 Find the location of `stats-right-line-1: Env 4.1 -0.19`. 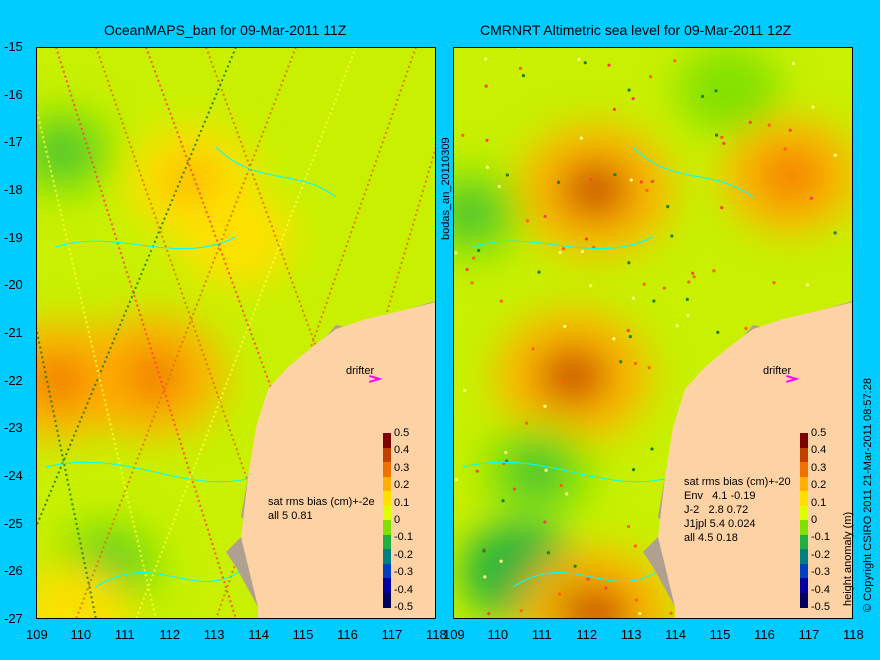

stats-right-line-1: Env 4.1 -0.19 is located at coordinates (720, 496).